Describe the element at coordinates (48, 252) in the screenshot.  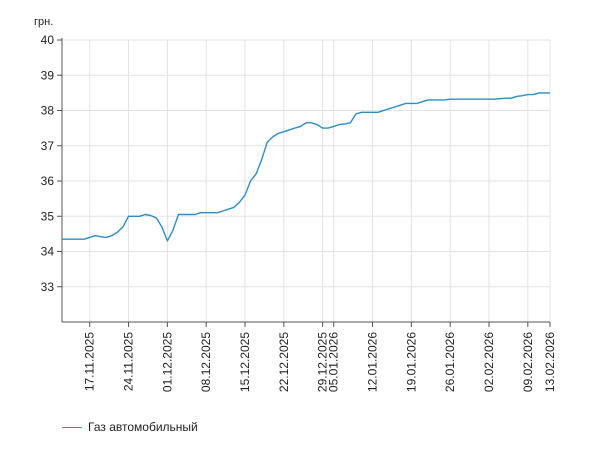
I see `y-tick-label: 34` at that location.